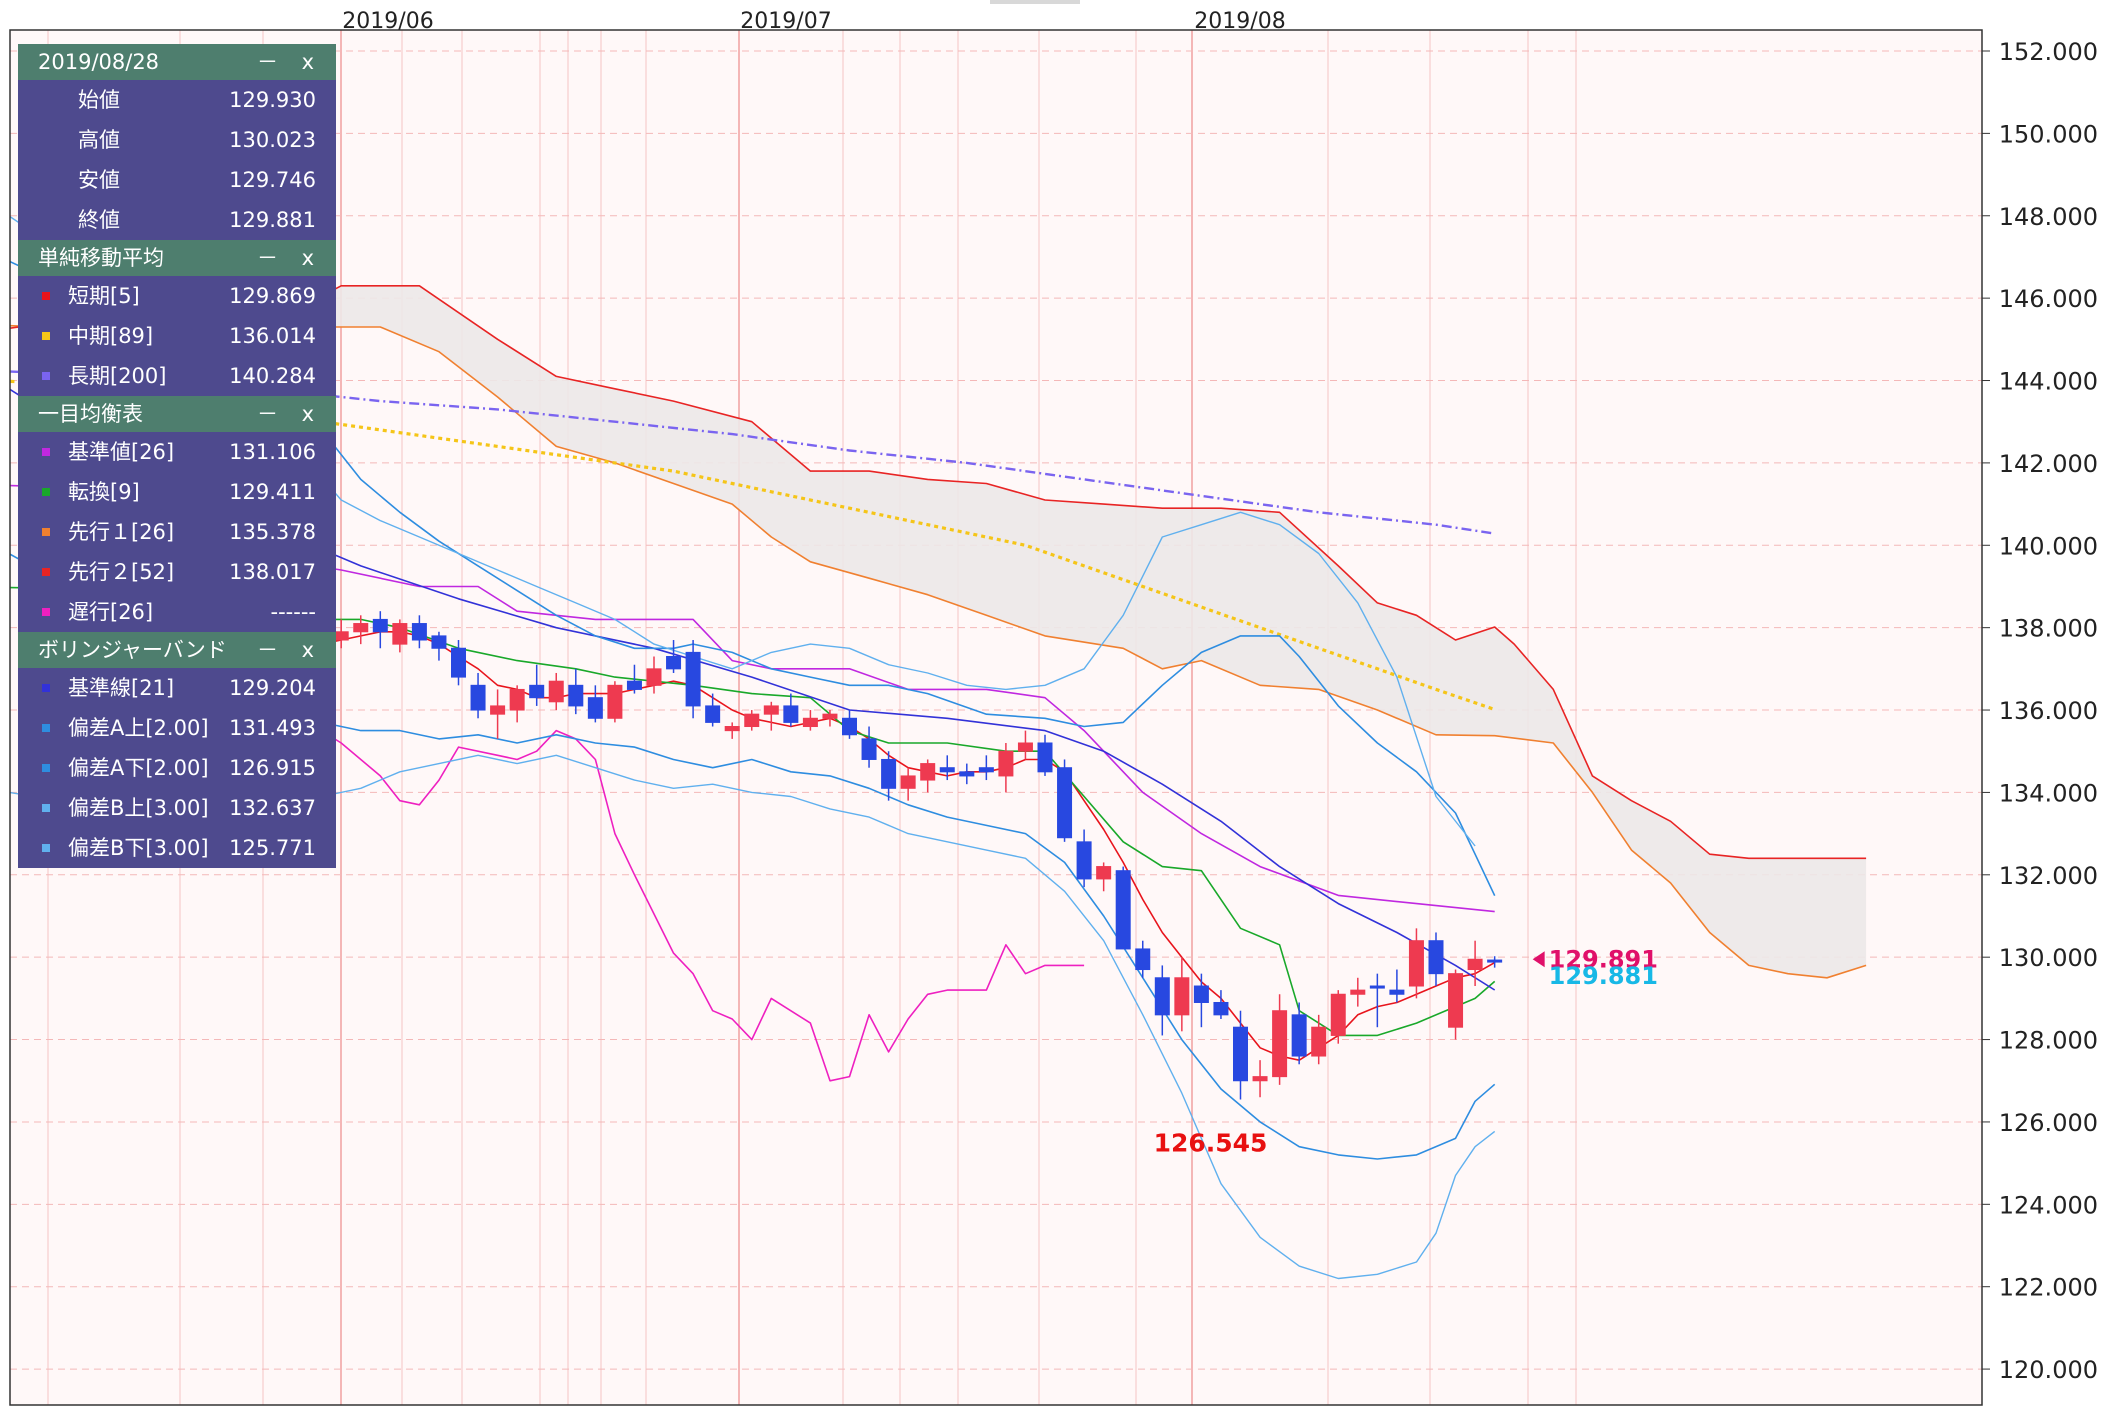 This screenshot has width=2116, height=1410. I want to click on y-tick-label: 152.000, so click(2048, 52).